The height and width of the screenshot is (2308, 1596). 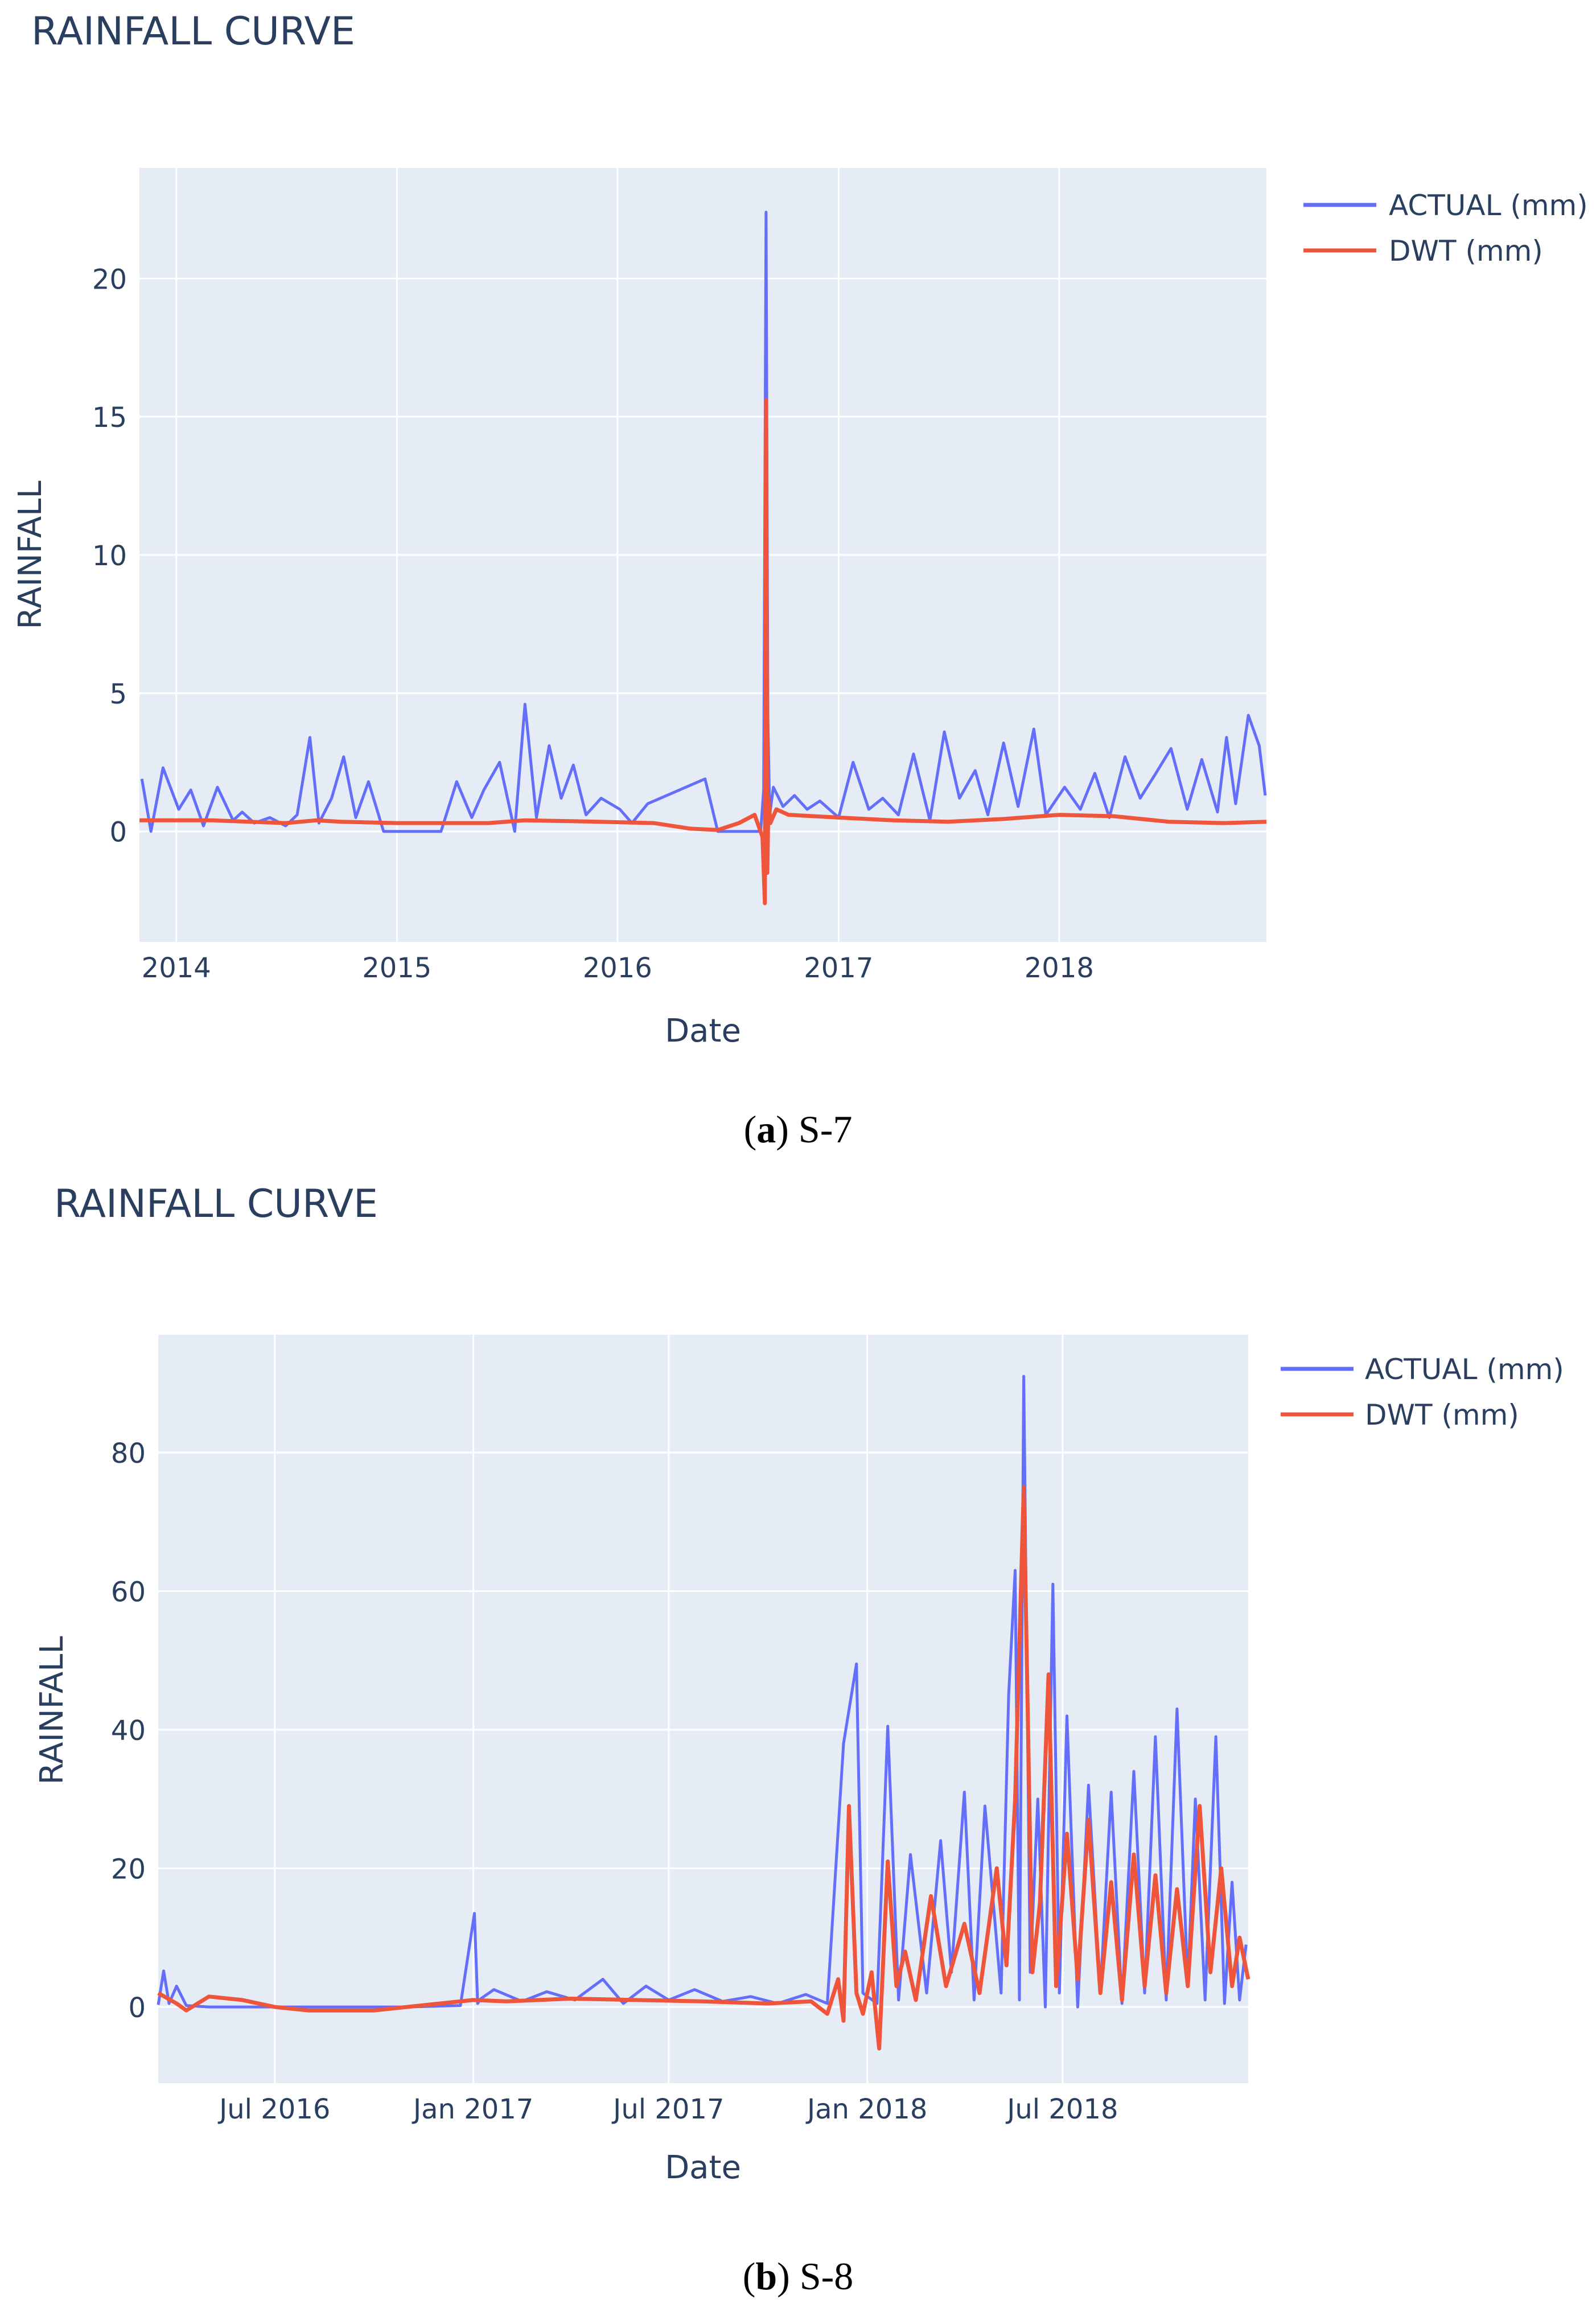 I want to click on x-tick-label: Jan 2018, so click(x=866, y=2109).